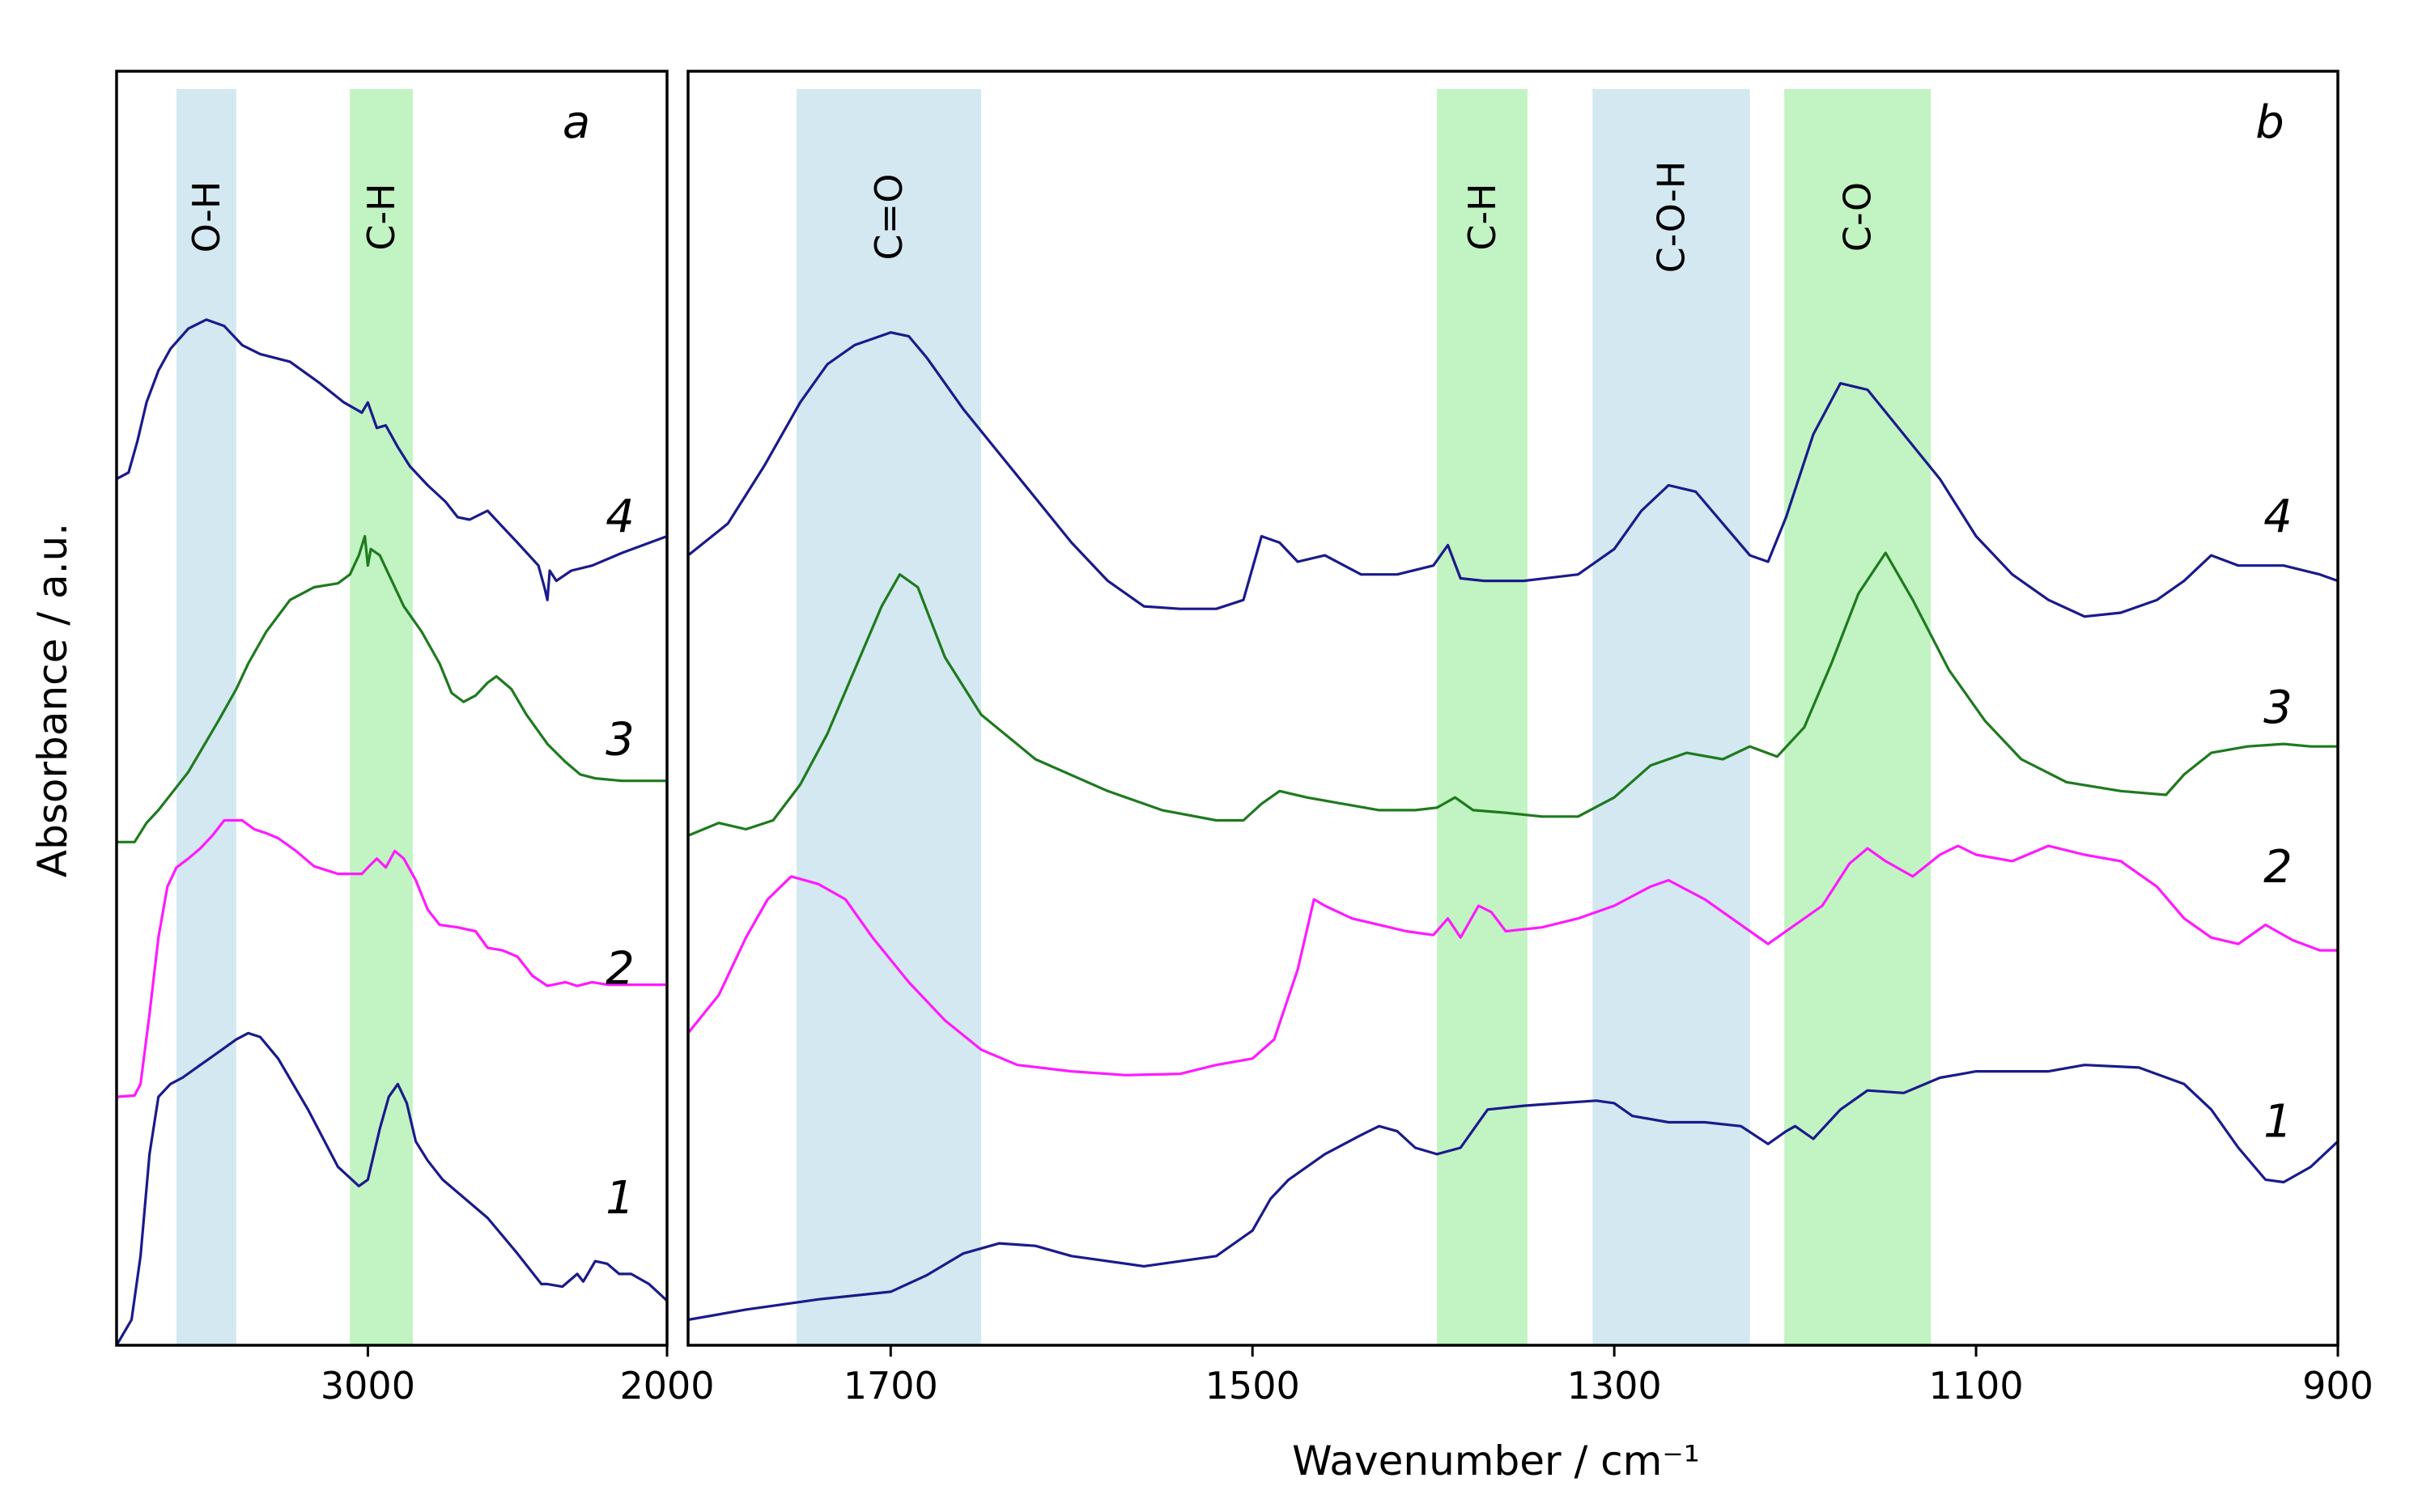 The height and width of the screenshot is (1512, 2435). I want to click on x-tick-label-a-0: 3000, so click(368, 1386).